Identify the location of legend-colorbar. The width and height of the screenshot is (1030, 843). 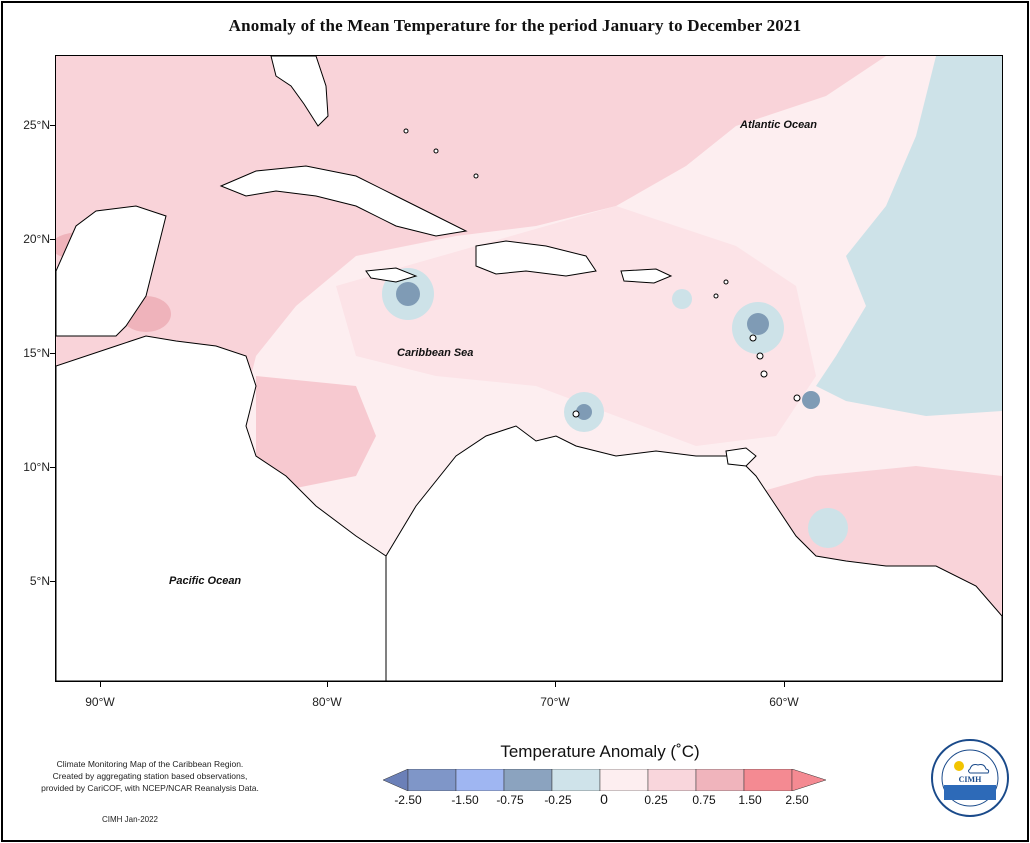
(605, 780).